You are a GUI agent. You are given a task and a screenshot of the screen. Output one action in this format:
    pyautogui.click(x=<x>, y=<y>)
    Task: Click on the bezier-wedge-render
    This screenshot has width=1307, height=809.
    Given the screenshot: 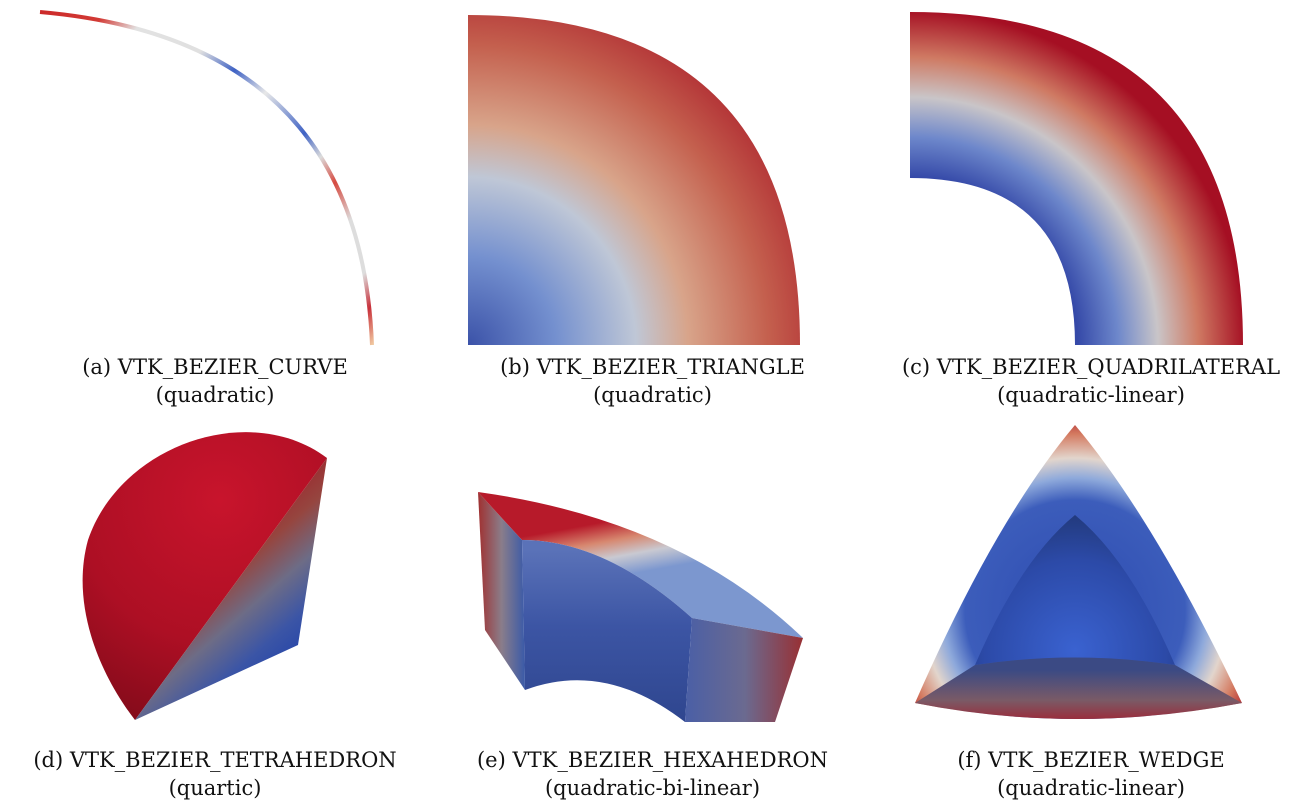 What is the action you would take?
    pyautogui.click(x=1078, y=572)
    